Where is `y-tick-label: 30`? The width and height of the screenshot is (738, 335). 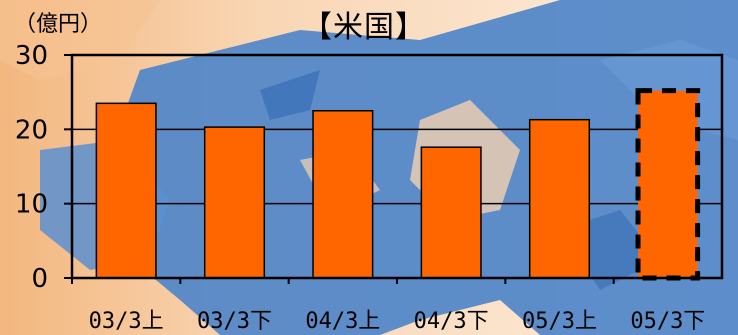 y-tick-label: 30 is located at coordinates (31, 56).